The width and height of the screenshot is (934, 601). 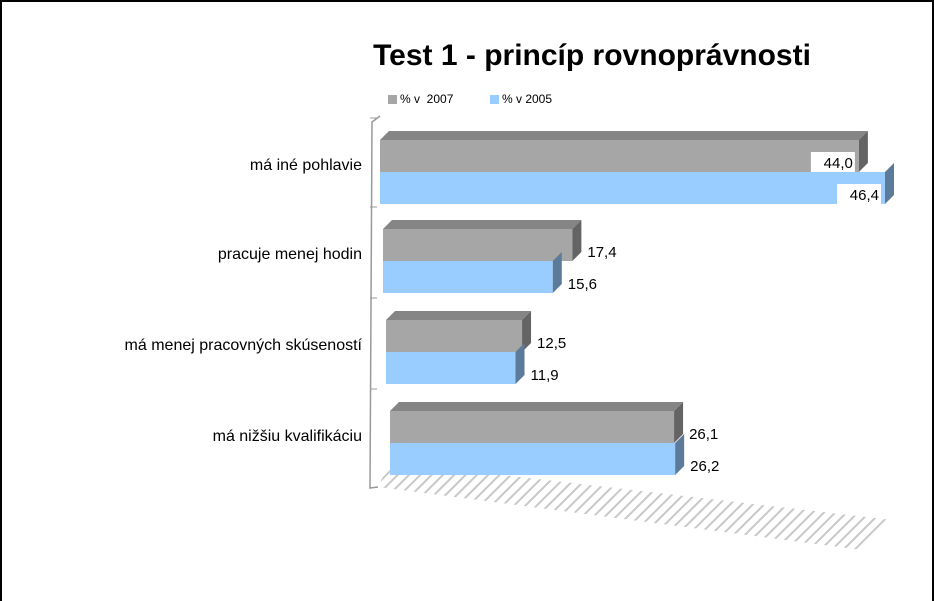 I want to click on chart-title: Test 1 - princíp rovnoprávnosti, so click(x=592, y=55).